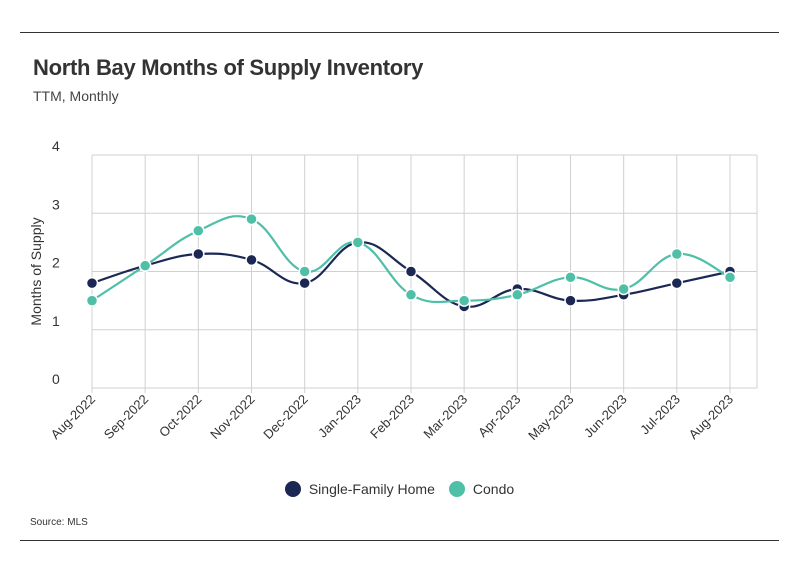  What do you see at coordinates (228, 67) in the screenshot?
I see `chart-title: North Bay Months of Supply Inventory` at bounding box center [228, 67].